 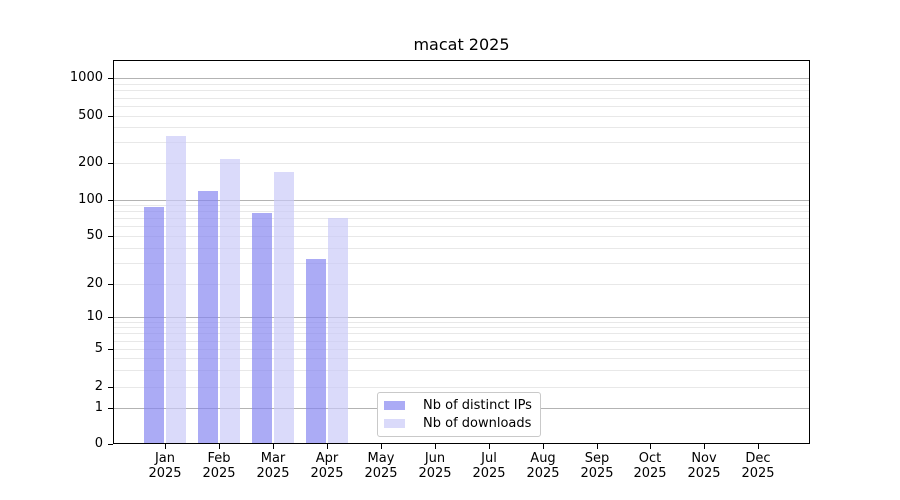 What do you see at coordinates (98, 348) in the screenshot?
I see `y-tick-label: 5` at bounding box center [98, 348].